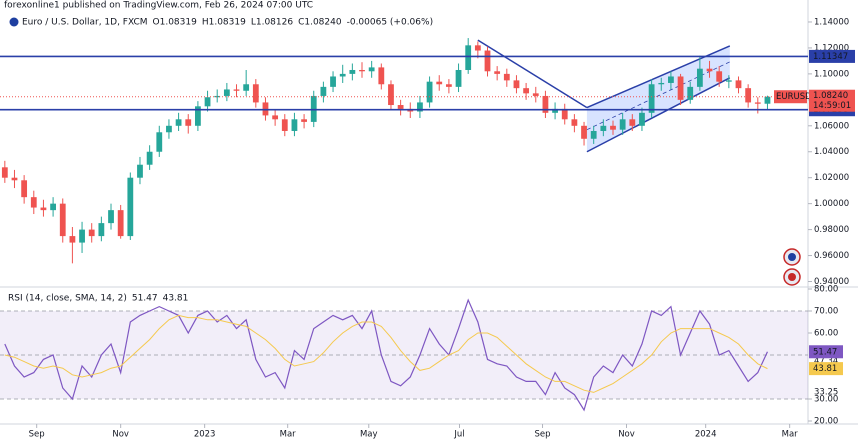  Describe the element at coordinates (176, 299) in the screenshot. I see `rsi-legend-value: 43.81` at that location.